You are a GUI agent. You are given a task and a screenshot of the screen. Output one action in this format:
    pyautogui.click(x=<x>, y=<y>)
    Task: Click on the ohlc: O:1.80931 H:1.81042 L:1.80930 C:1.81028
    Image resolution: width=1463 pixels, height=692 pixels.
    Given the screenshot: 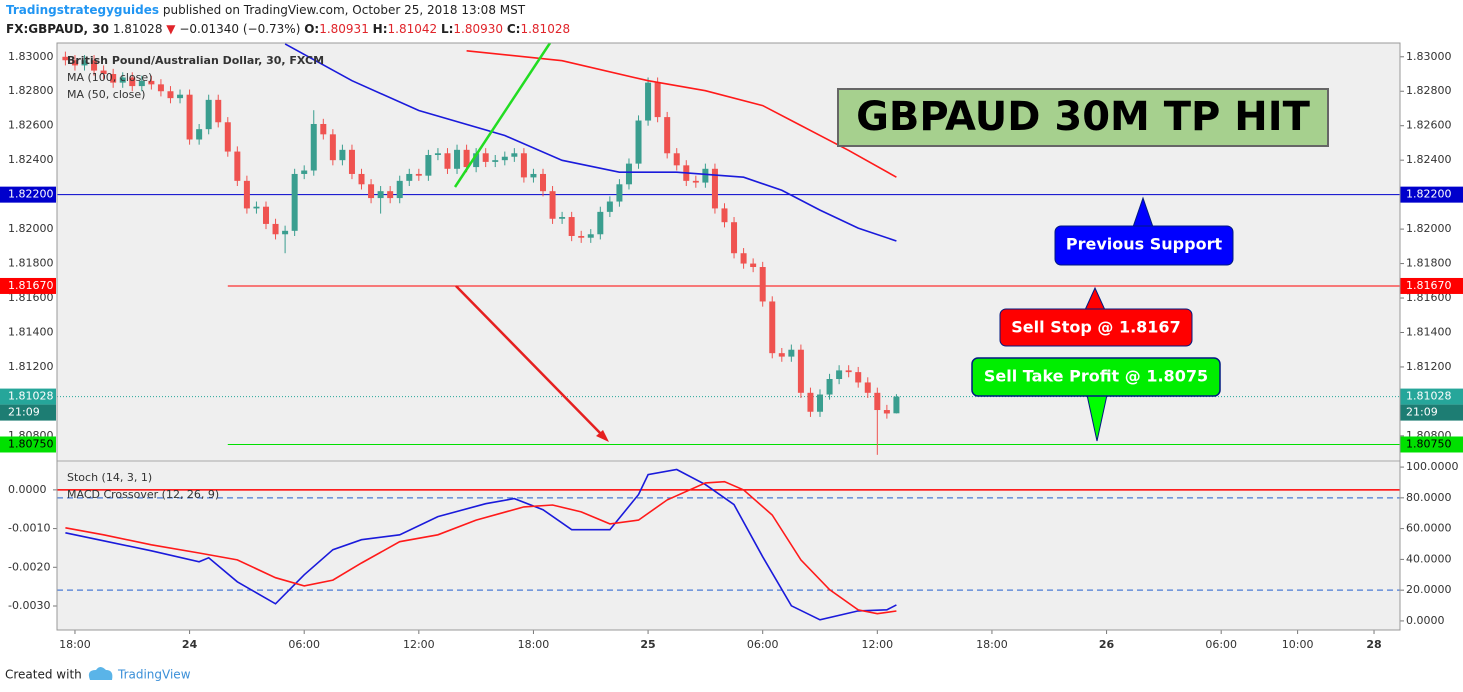 What is the action you would take?
    pyautogui.click(x=437, y=29)
    